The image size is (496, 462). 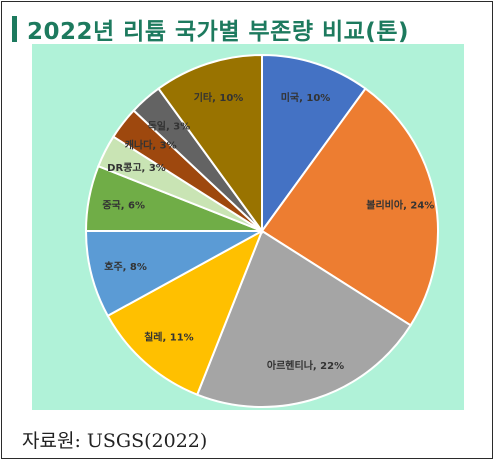 I want to click on source-note: 자료원: USGS(2022), so click(x=115, y=441).